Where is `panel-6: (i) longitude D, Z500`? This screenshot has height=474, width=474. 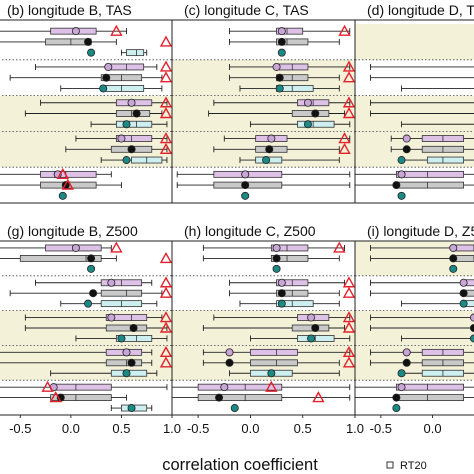
panel-6: (i) longitude D, Z500 is located at coordinates (414, 319).